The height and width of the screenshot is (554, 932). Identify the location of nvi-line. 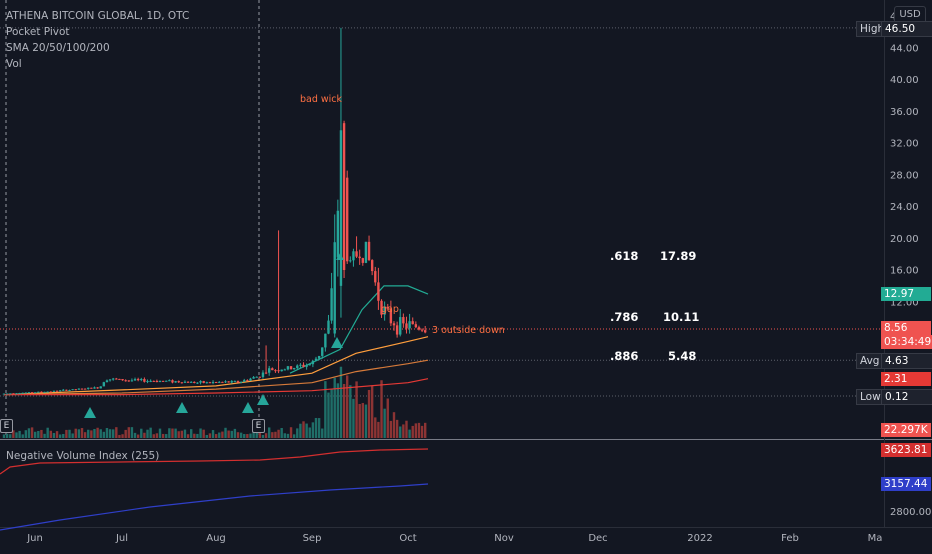
(214, 461).